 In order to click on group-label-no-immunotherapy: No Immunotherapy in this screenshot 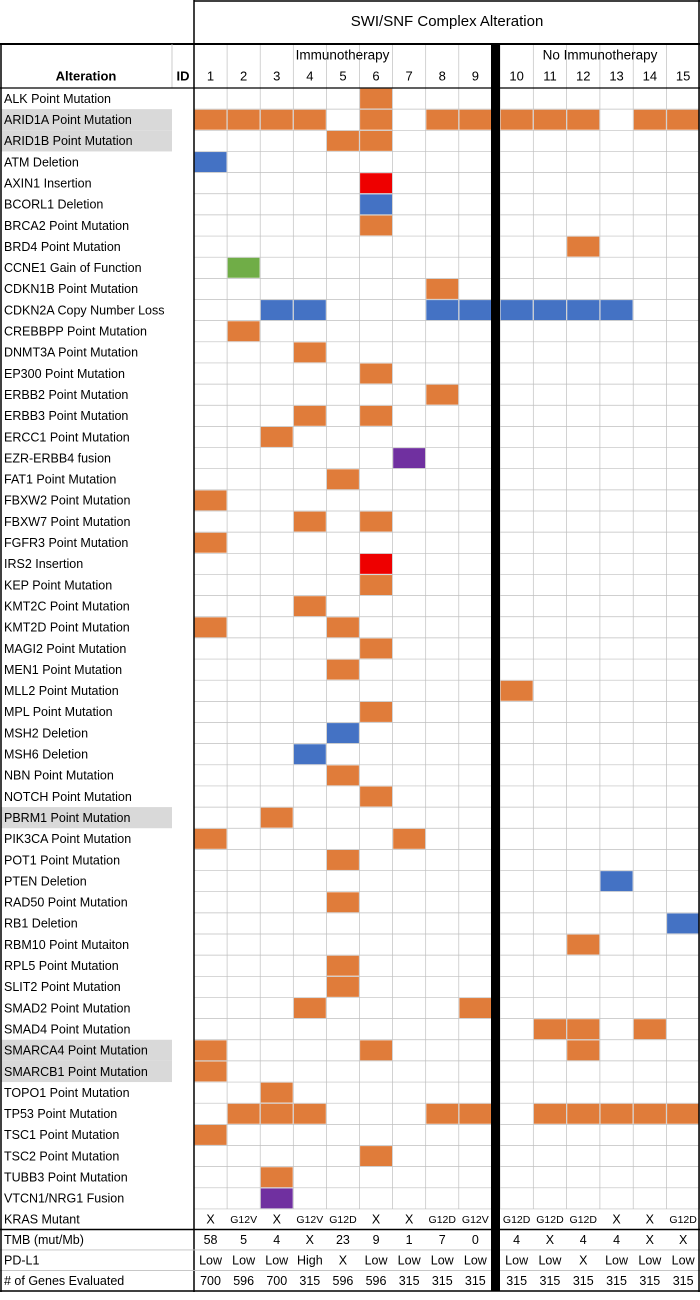, I will do `click(600, 55)`.